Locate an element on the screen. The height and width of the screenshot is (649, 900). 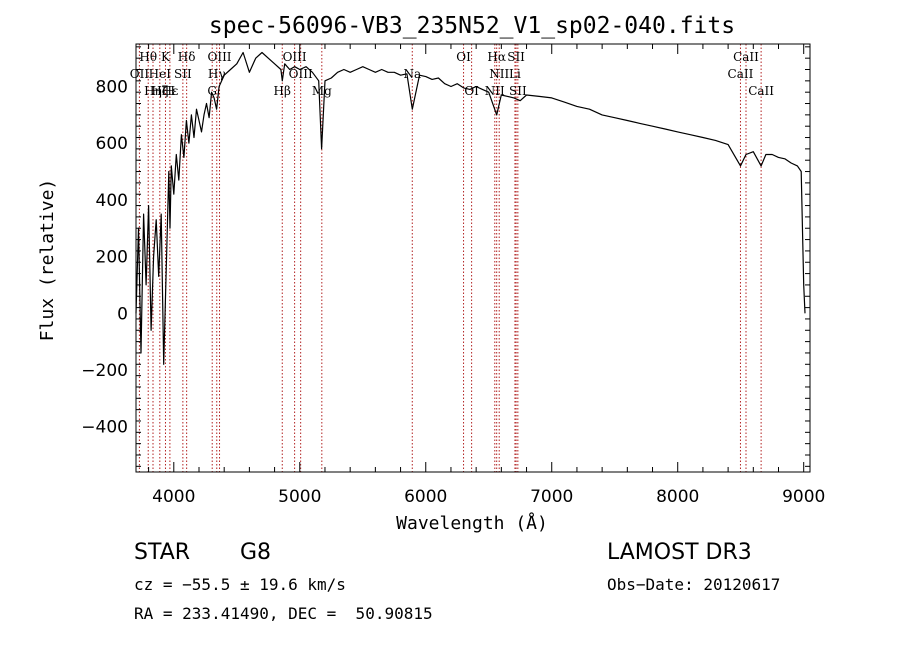
y-tick-label: 800 is located at coordinates (112, 88).